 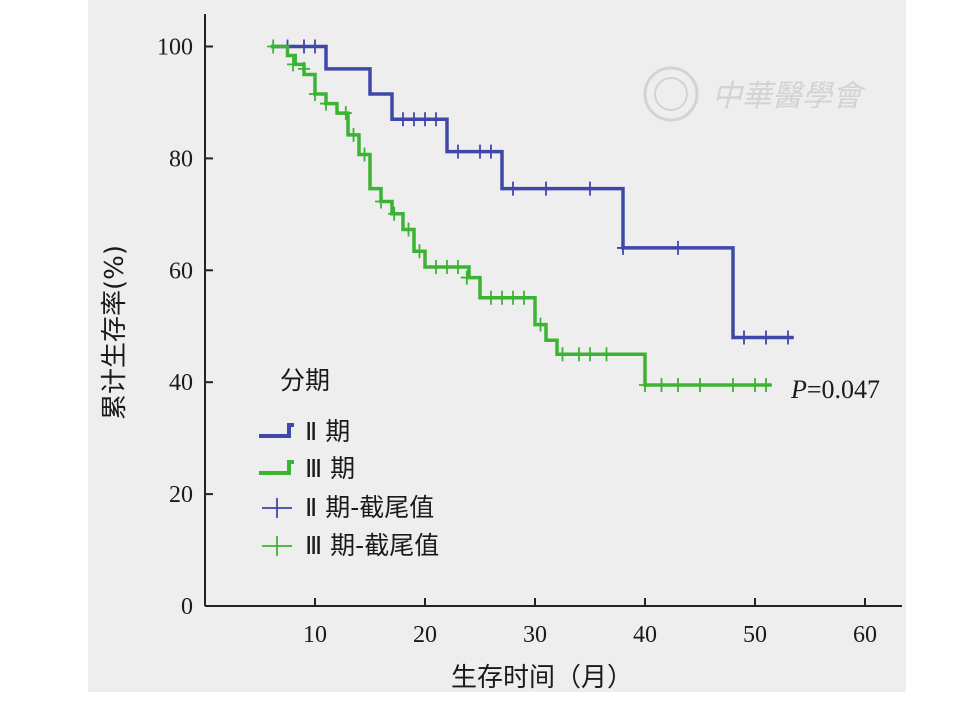 What do you see at coordinates (115, 332) in the screenshot?
I see `y-axis-title: 累计生存率(%)` at bounding box center [115, 332].